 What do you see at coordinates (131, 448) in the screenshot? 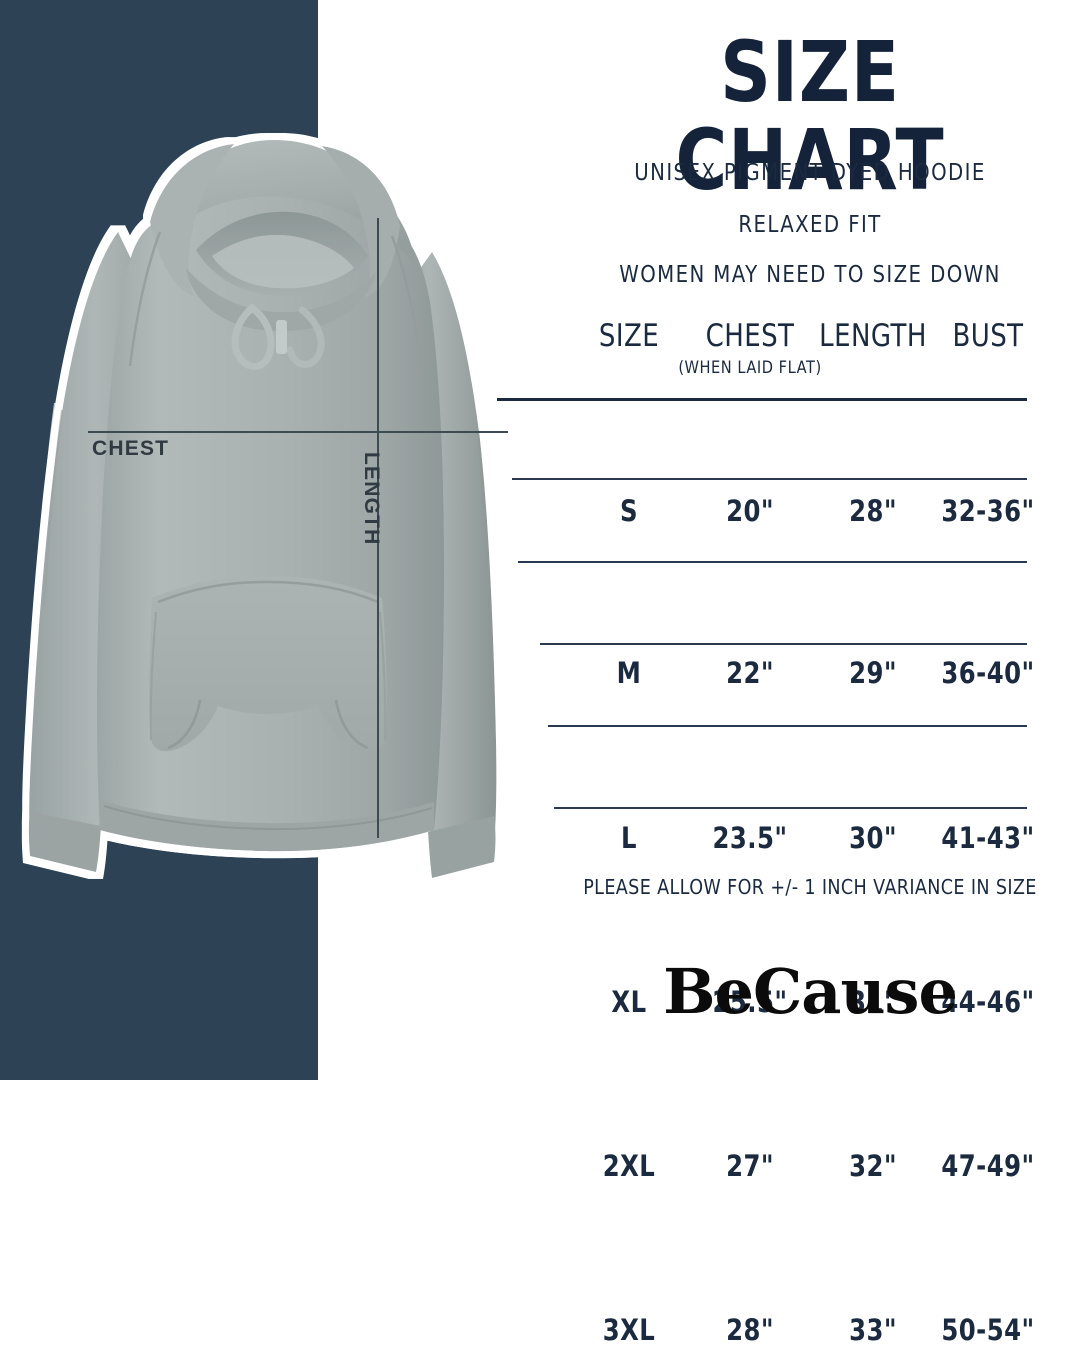
I see `chest-label: CHEST` at bounding box center [131, 448].